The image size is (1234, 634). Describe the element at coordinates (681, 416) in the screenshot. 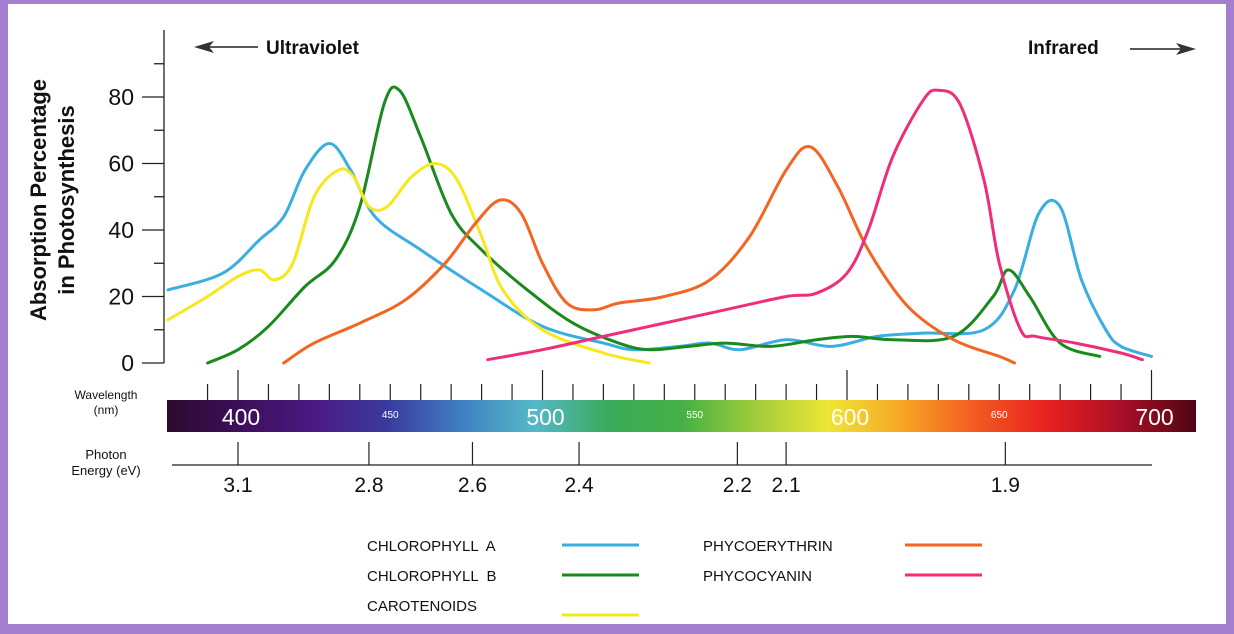

I see `spectrum-band` at that location.